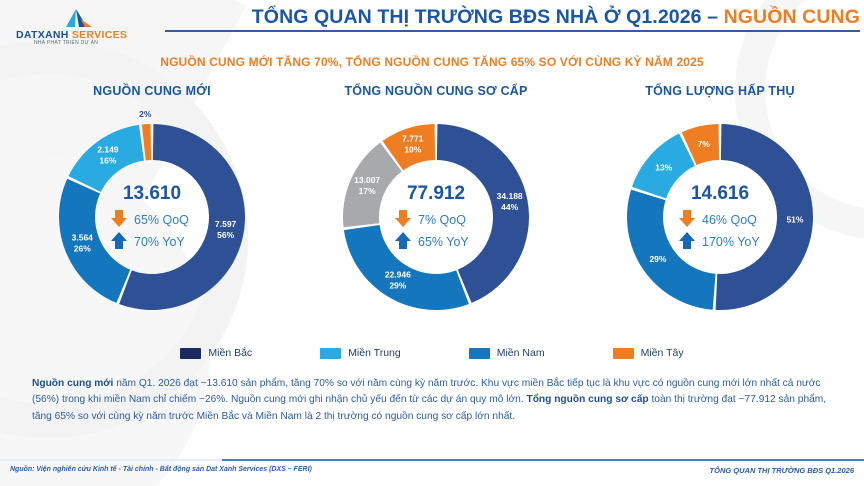 This screenshot has width=864, height=486. Describe the element at coordinates (374, 353) in the screenshot. I see `legend-label: Miền Trung` at that location.